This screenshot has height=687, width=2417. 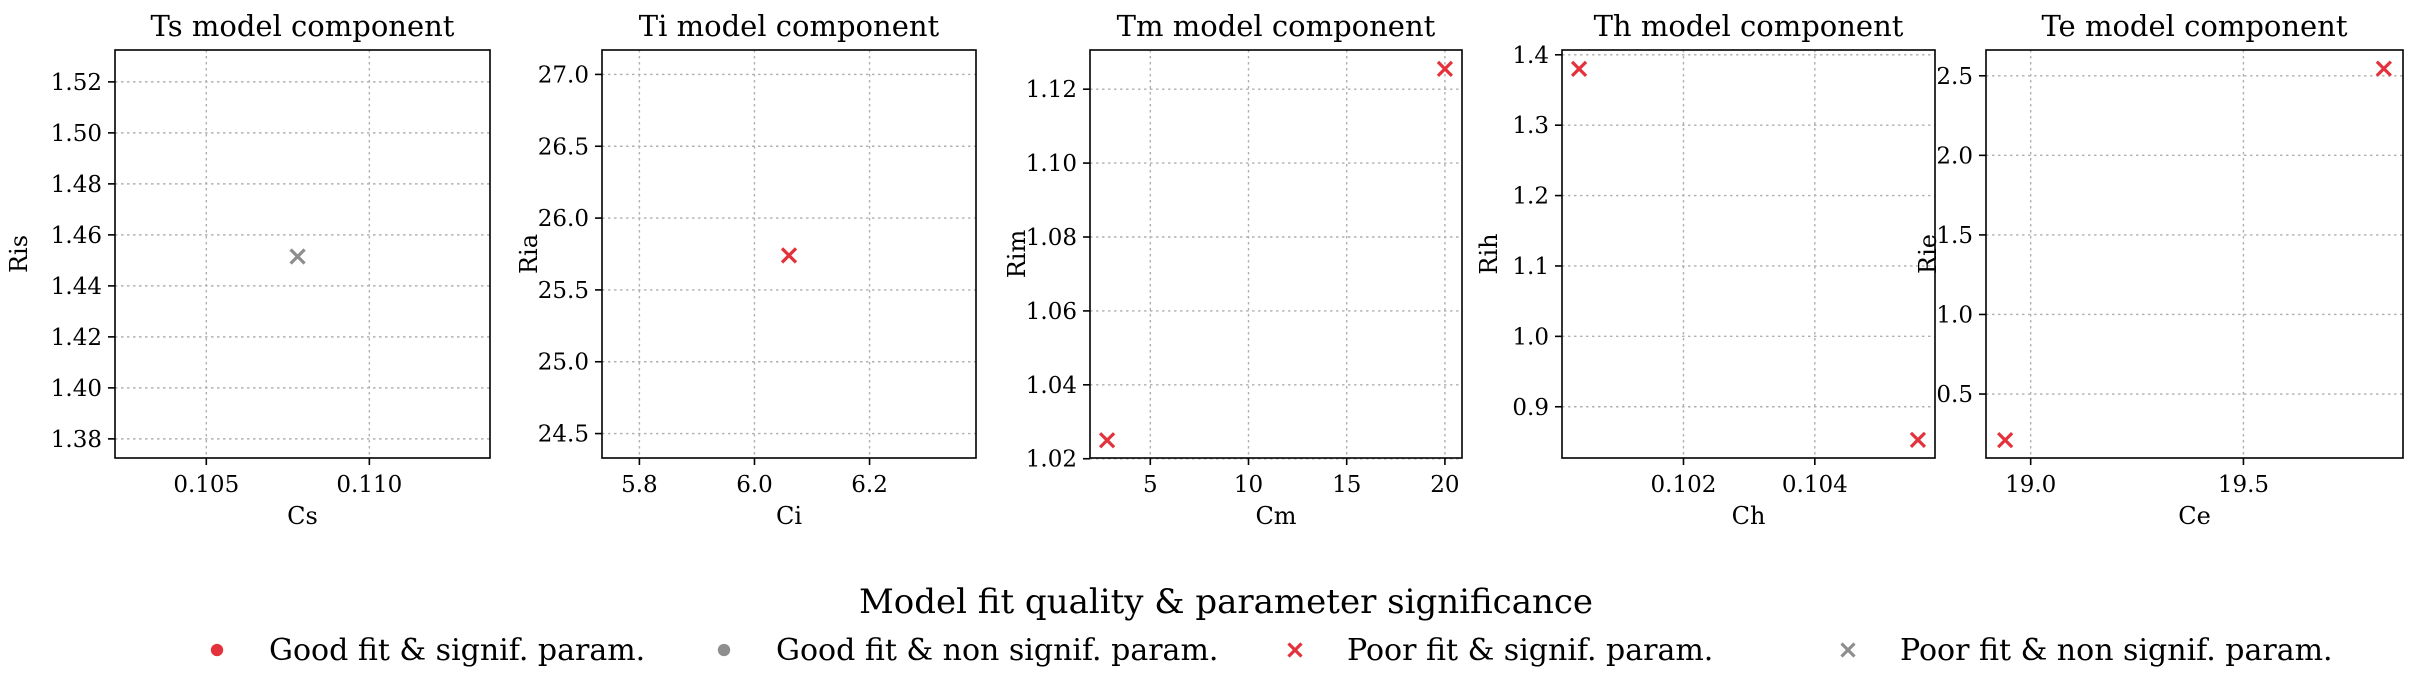 What do you see at coordinates (1530, 650) in the screenshot?
I see `legend-label: Poor fit & signif. param.` at bounding box center [1530, 650].